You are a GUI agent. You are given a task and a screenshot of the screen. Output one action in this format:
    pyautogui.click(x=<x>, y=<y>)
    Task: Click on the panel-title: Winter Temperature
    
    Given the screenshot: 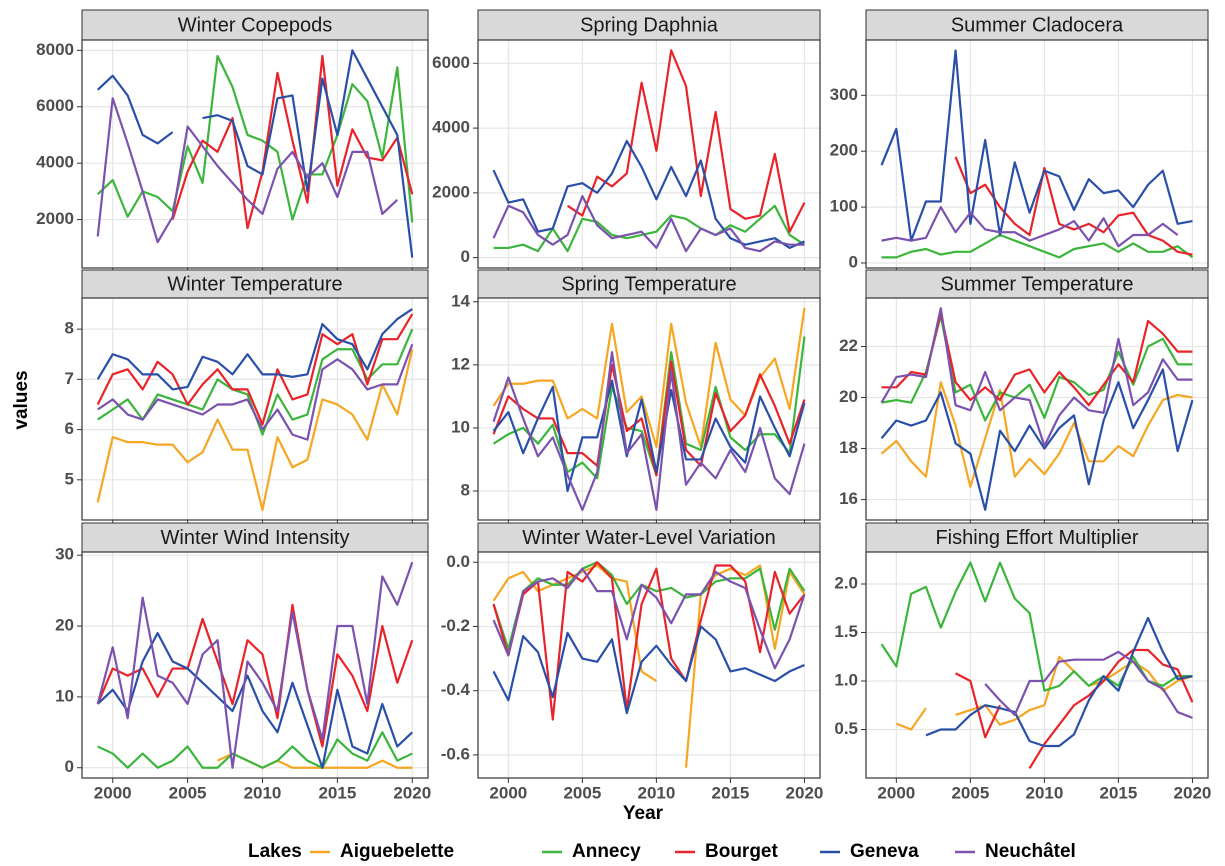 What is the action you would take?
    pyautogui.click(x=254, y=284)
    